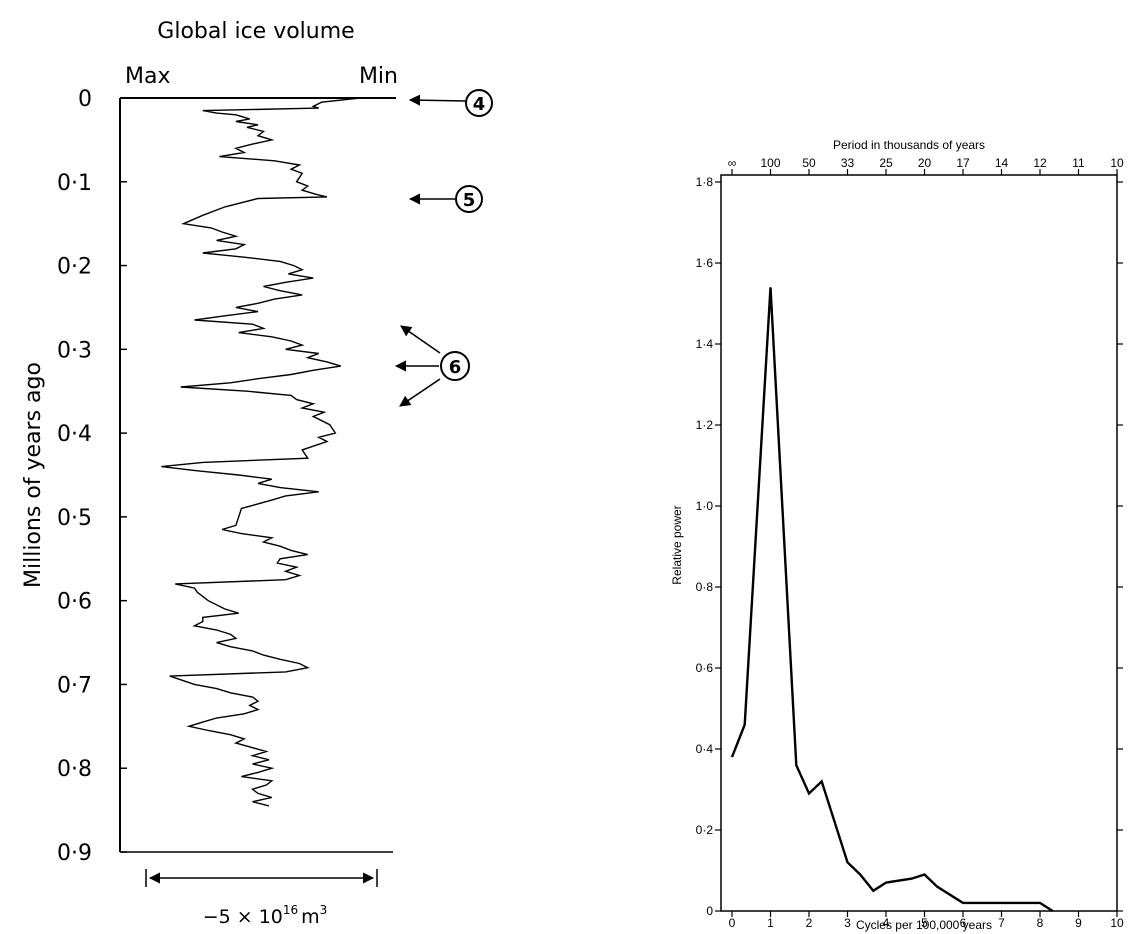 Image resolution: width=1131 pixels, height=934 pixels. I want to click on left-annotations: 4 5 6, so click(443, 248).